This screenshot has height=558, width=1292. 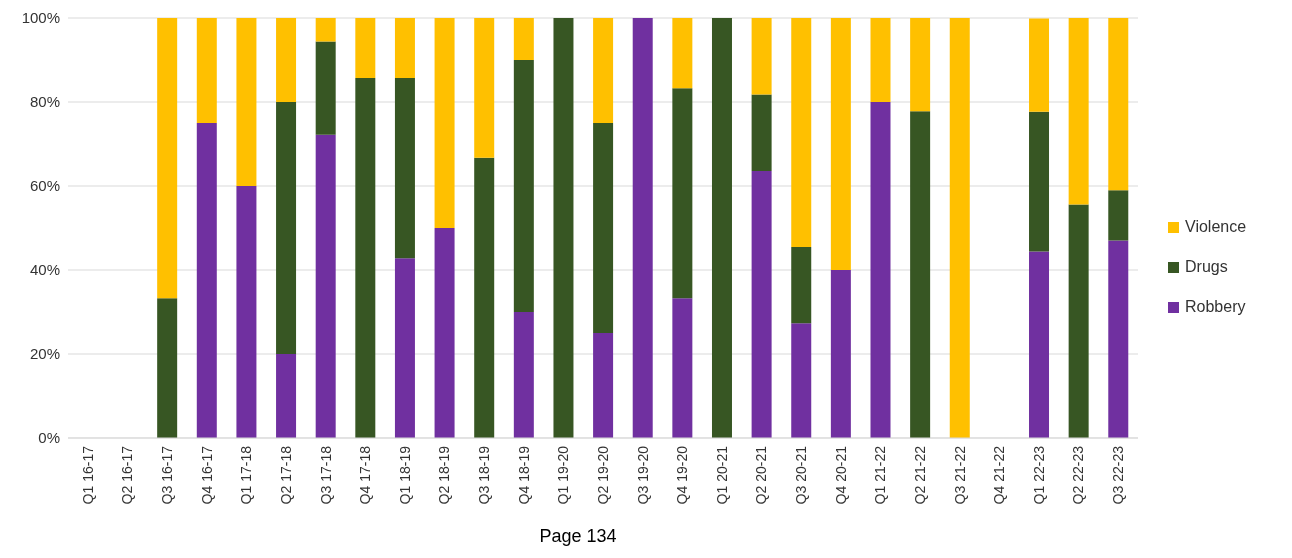 What do you see at coordinates (444, 475) in the screenshot?
I see `x-tick-label: Q2 18-19` at bounding box center [444, 475].